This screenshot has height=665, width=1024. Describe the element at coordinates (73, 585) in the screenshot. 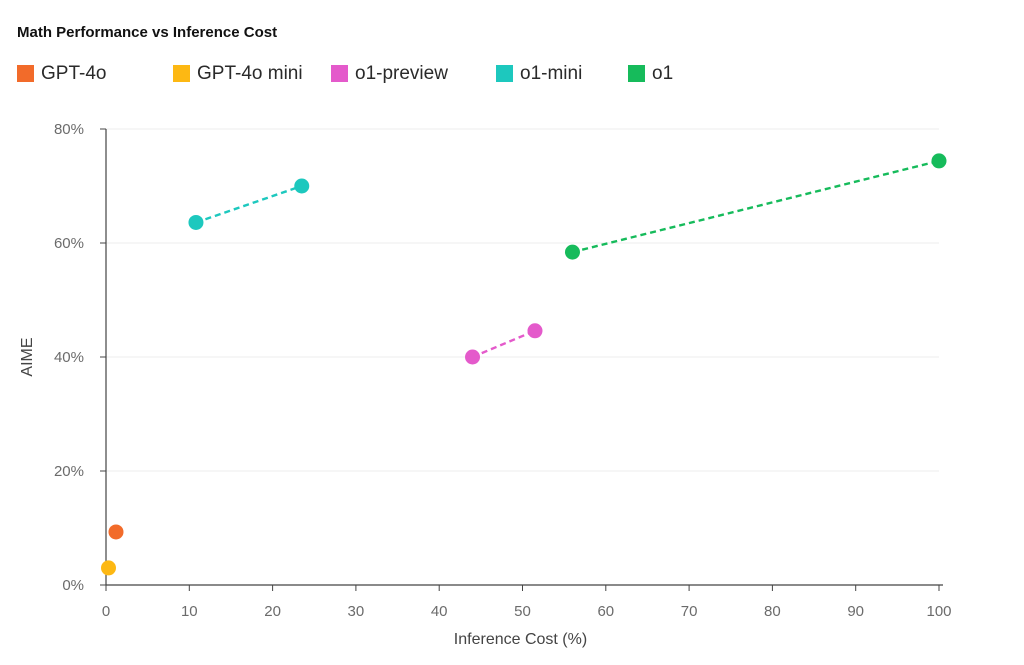

I see `y-tick-label: 0%` at that location.